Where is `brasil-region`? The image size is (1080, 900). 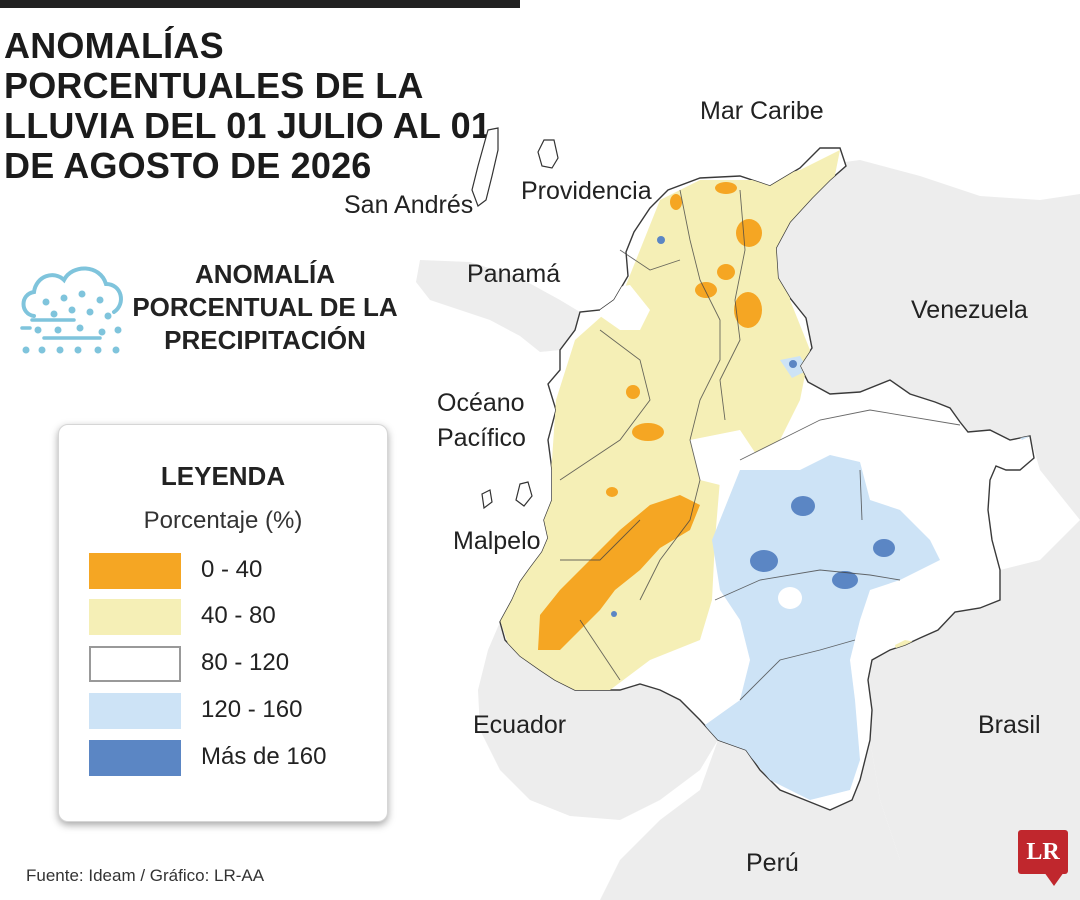 brasil-region is located at coordinates (974, 710).